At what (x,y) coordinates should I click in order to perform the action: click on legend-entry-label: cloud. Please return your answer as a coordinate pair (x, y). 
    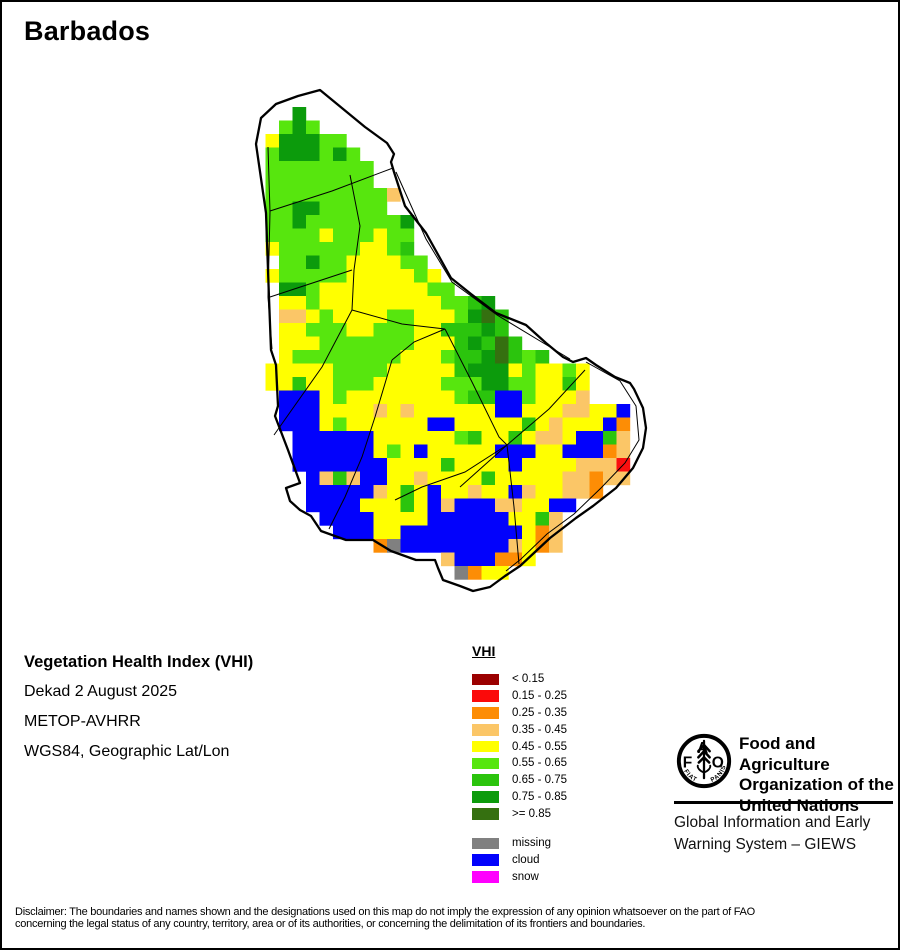
    Looking at the image, I should click on (526, 860).